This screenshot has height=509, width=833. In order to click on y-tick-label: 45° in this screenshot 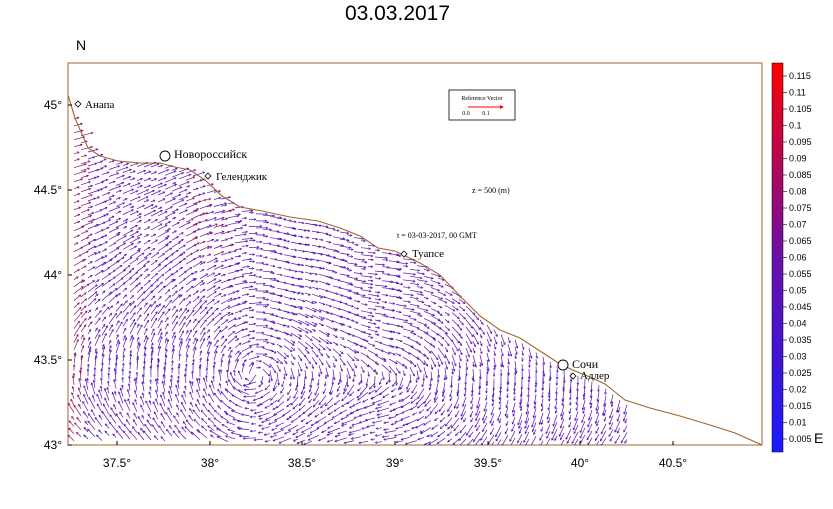, I will do `click(53, 105)`.